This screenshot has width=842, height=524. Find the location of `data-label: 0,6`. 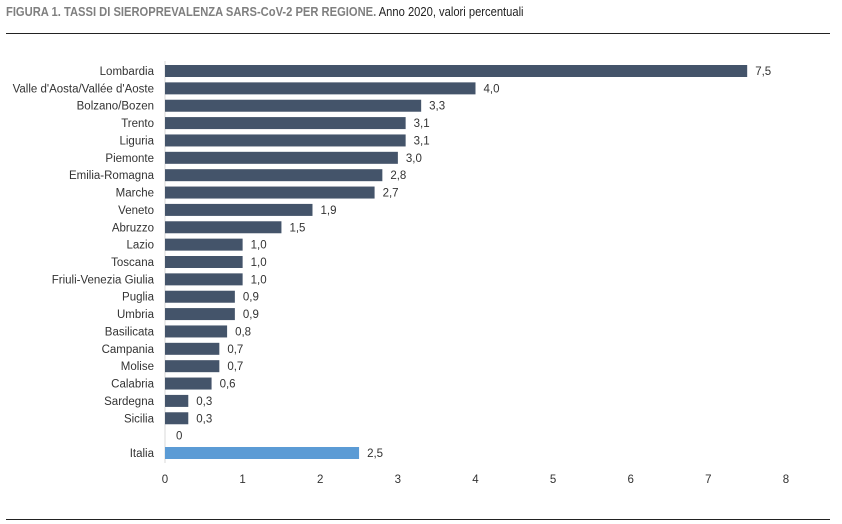

data-label: 0,6 is located at coordinates (228, 385).